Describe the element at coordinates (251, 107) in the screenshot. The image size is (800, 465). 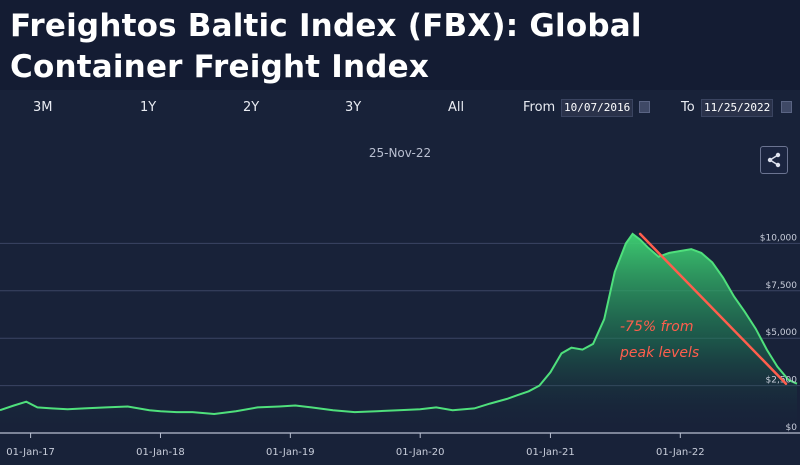
I see `range-button-2y: 2Y` at that location.